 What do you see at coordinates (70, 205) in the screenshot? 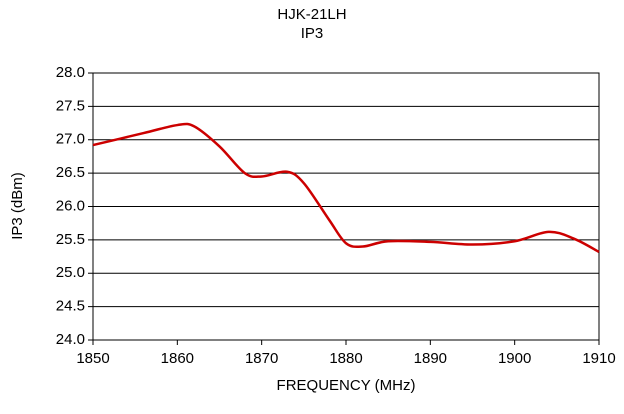
I see `y-tick-label: 26.0` at bounding box center [70, 205].